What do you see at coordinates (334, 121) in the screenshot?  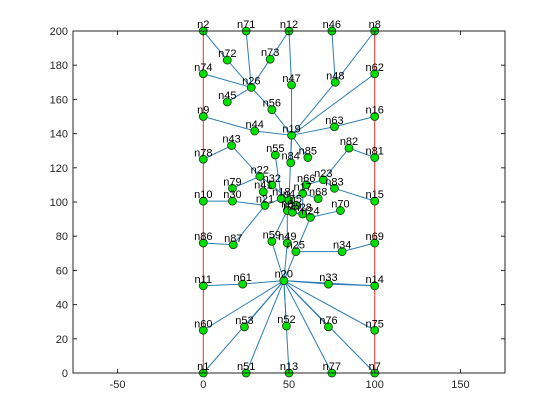 I see `node-label: n63` at bounding box center [334, 121].